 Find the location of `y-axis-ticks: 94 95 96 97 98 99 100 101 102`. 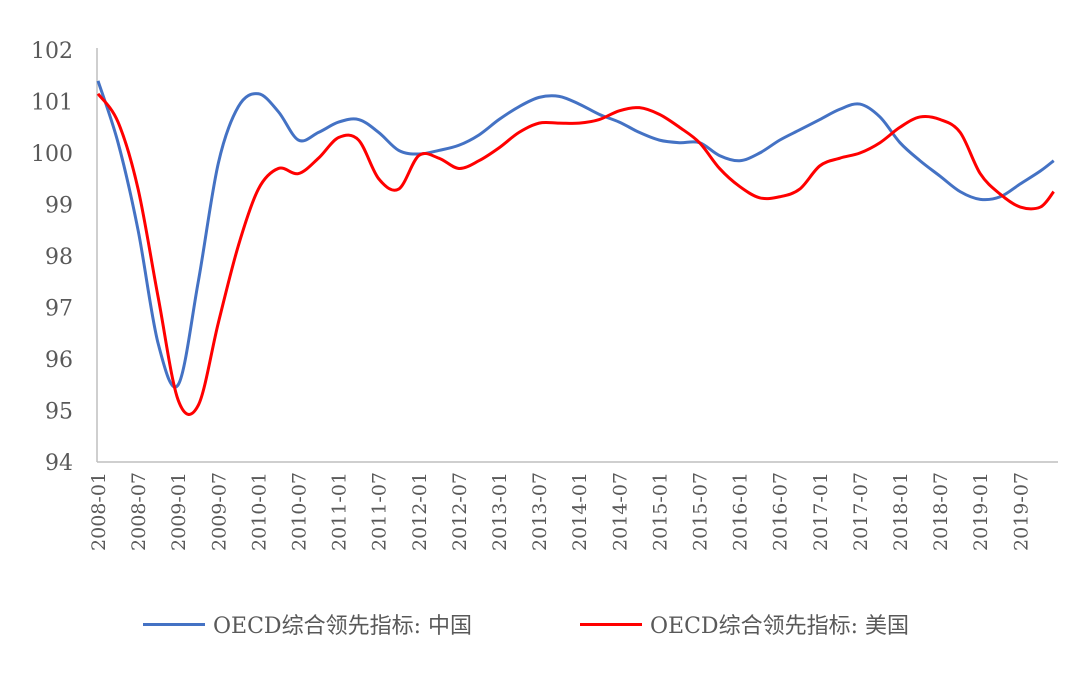

y-axis-ticks: 94 95 96 97 98 99 100 101 102 is located at coordinates (52, 257).